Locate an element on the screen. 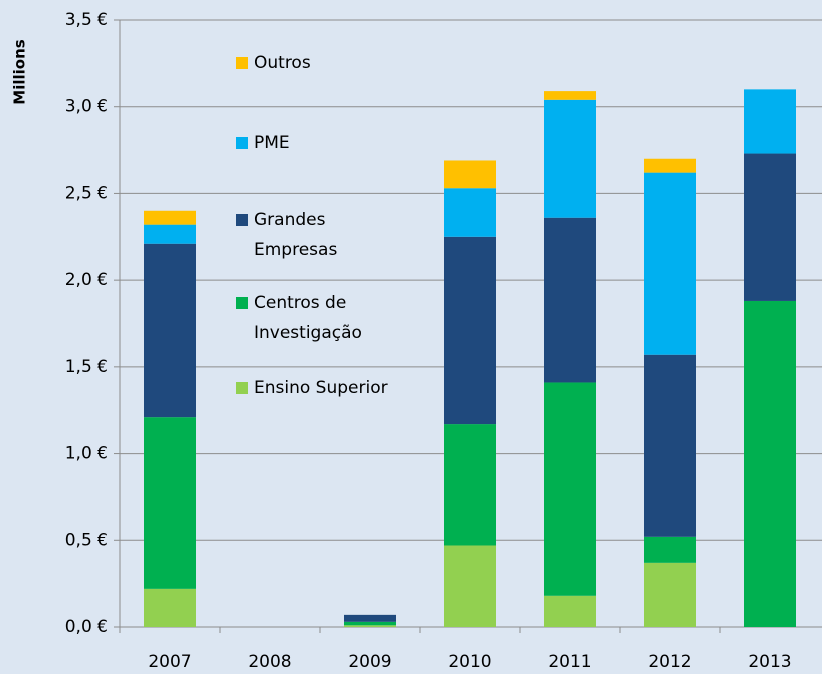 This screenshot has height=674, width=822. legend-label: Outros is located at coordinates (282, 63).